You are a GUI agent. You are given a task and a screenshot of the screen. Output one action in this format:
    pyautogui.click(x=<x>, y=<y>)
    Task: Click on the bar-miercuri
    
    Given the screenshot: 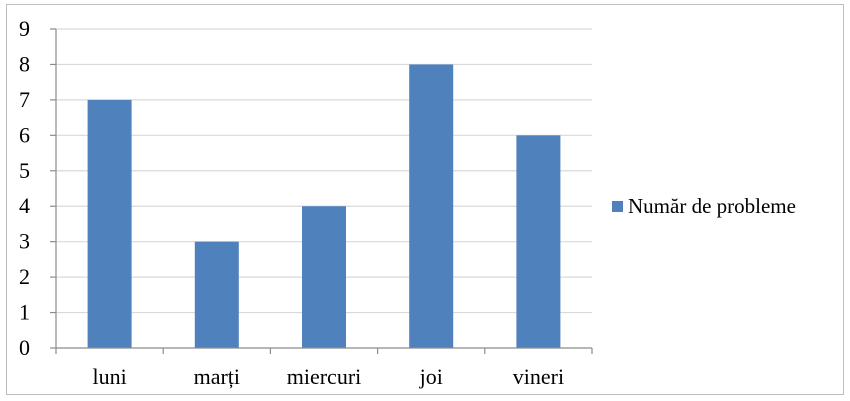 What is the action you would take?
    pyautogui.click(x=324, y=277)
    